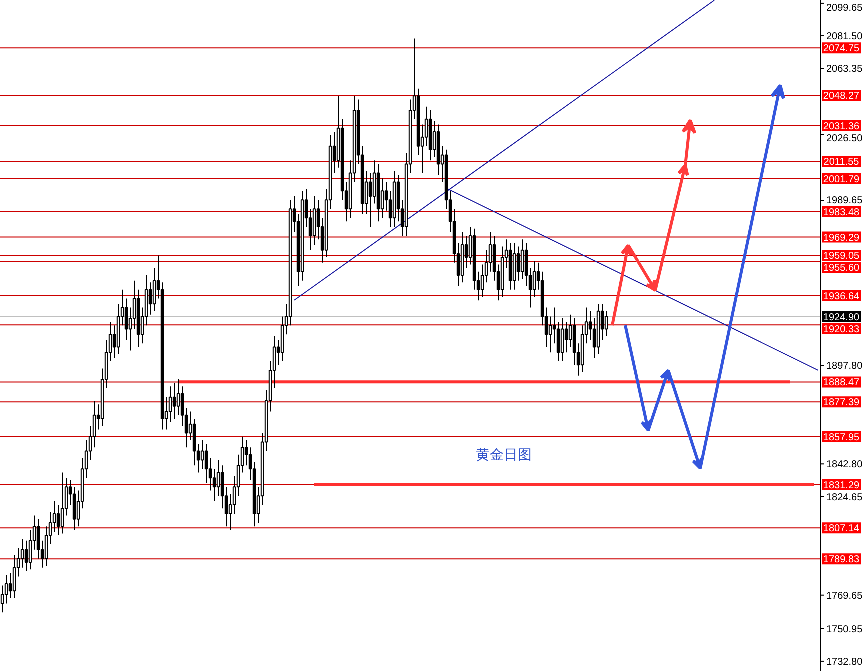  What do you see at coordinates (841, 529) in the screenshot?
I see `ref-line-label: 1807.14` at bounding box center [841, 529].